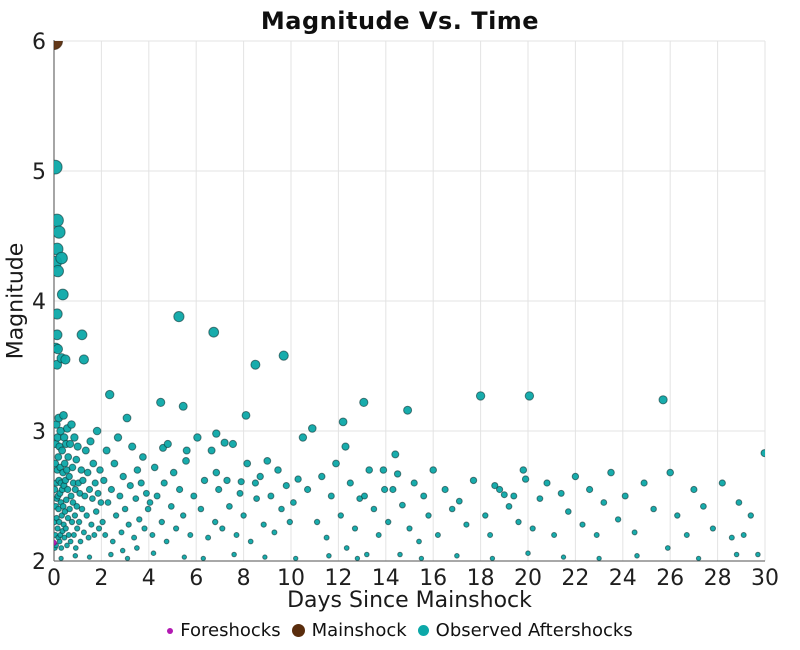 The height and width of the screenshot is (650, 800). Describe the element at coordinates (409, 600) in the screenshot. I see `x-axis-label: Days Since Mainshock` at that location.